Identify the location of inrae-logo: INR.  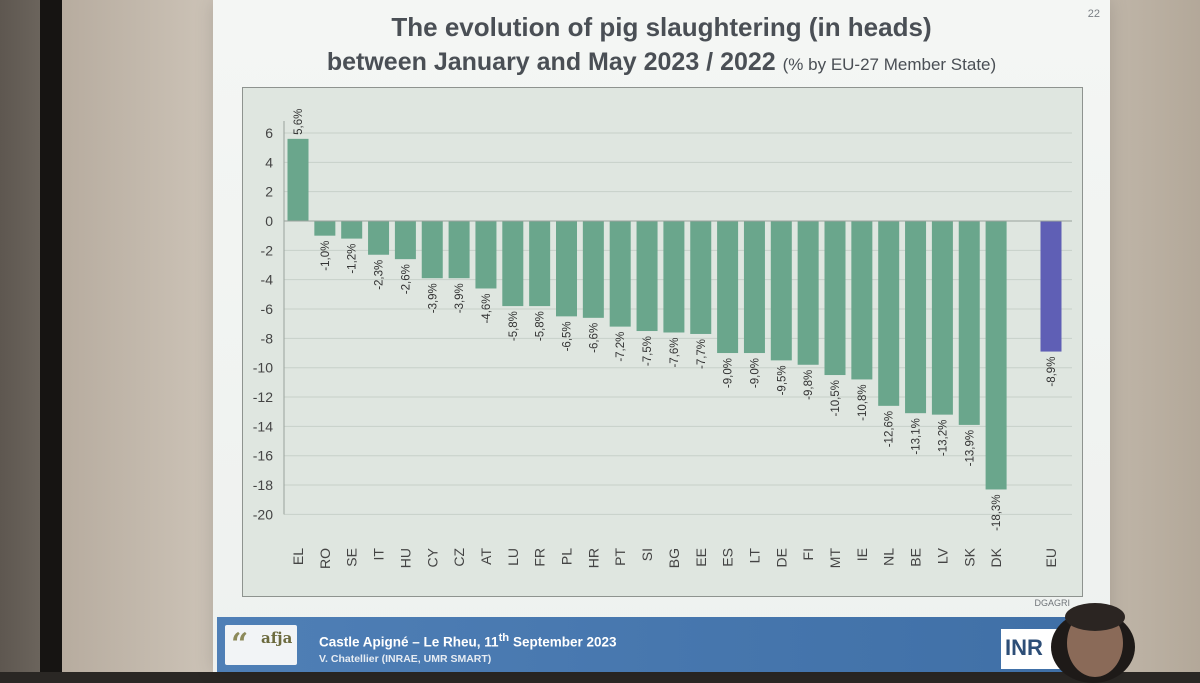
(1031, 649).